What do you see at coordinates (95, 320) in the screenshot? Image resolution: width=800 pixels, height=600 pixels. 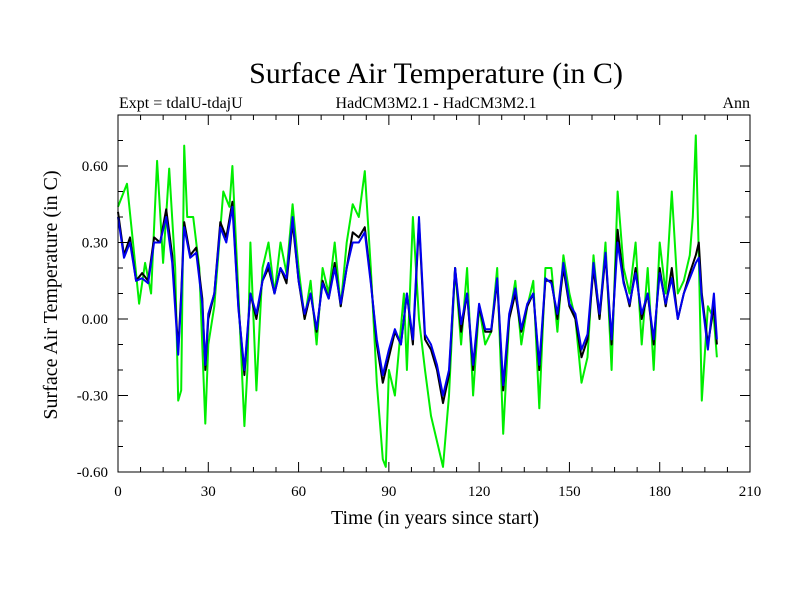 I see `y-tick-label: 0.00` at bounding box center [95, 320].